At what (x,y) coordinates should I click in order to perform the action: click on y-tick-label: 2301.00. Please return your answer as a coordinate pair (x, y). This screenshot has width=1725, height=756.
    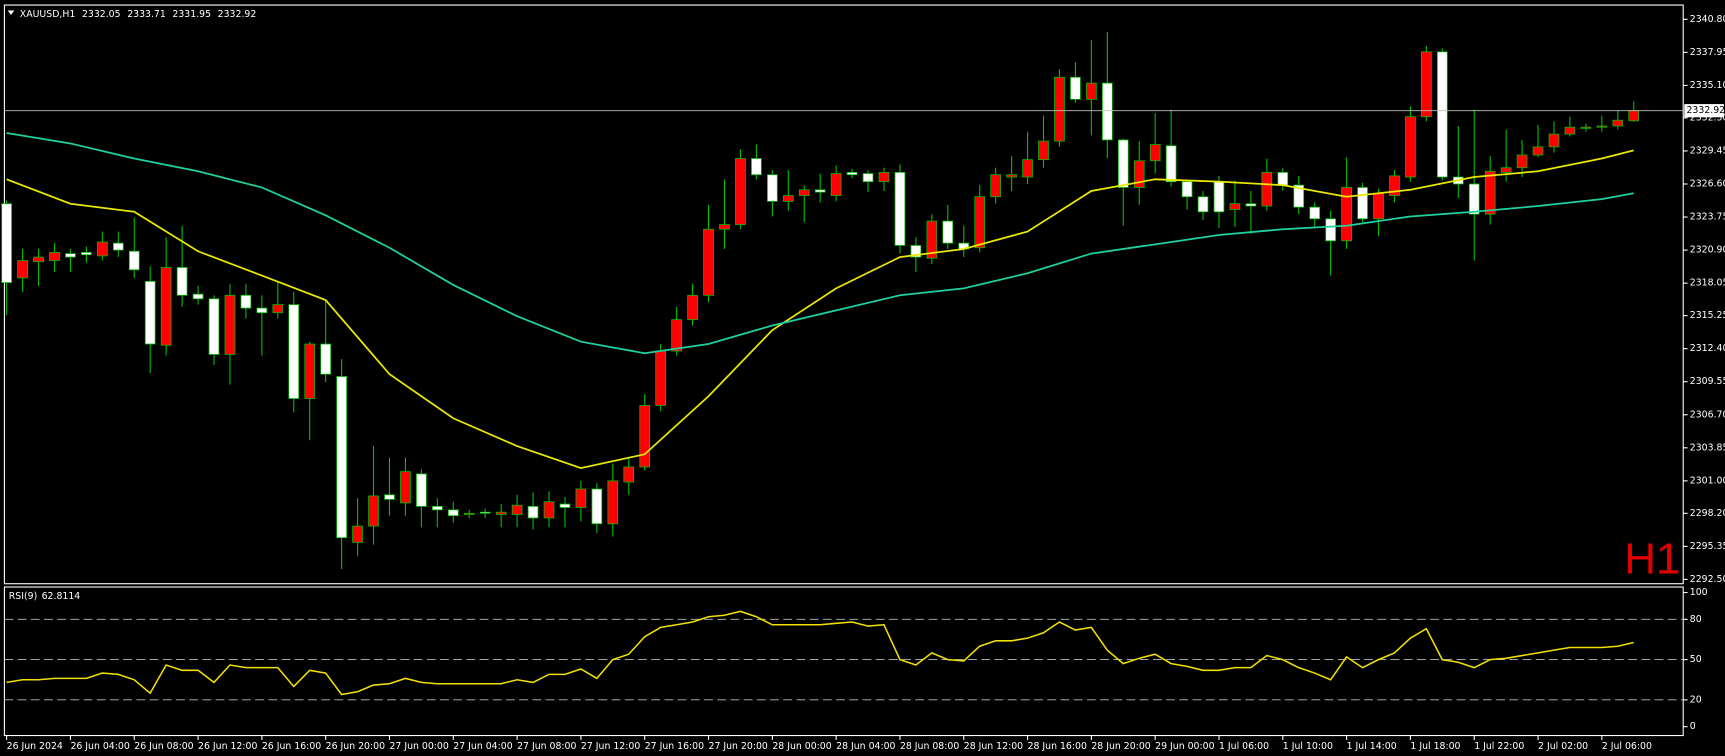
    Looking at the image, I should click on (1707, 480).